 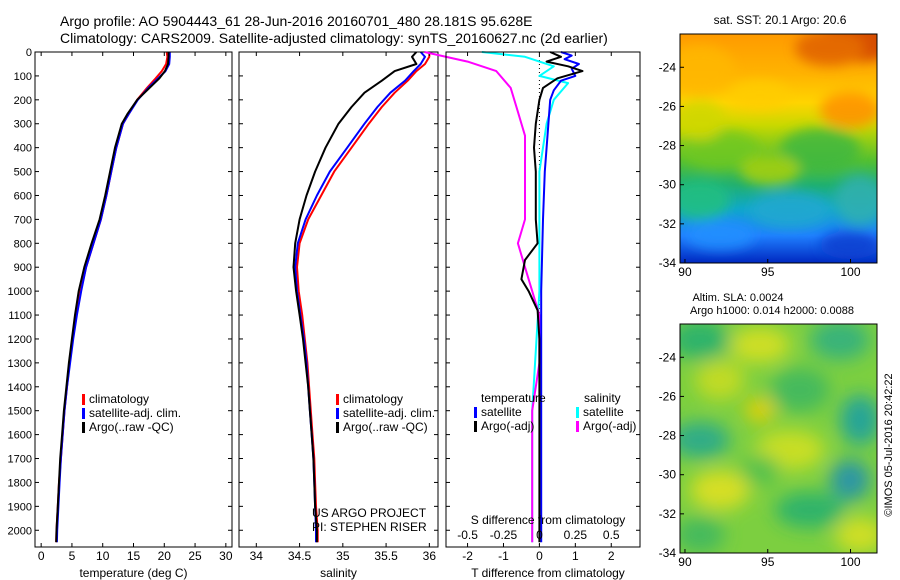 What do you see at coordinates (668, 146) in the screenshot?
I see `map-y-tick-label: -28` at bounding box center [668, 146].